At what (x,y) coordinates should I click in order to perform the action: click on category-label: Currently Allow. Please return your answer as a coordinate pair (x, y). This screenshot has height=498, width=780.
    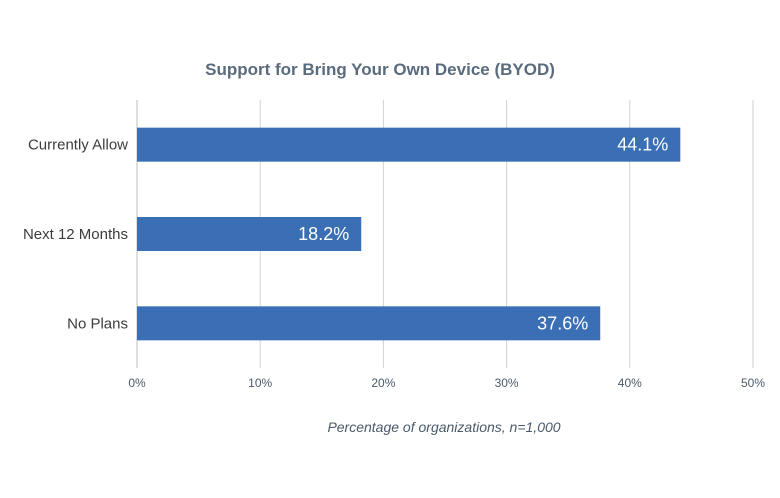
    Looking at the image, I should click on (78, 145).